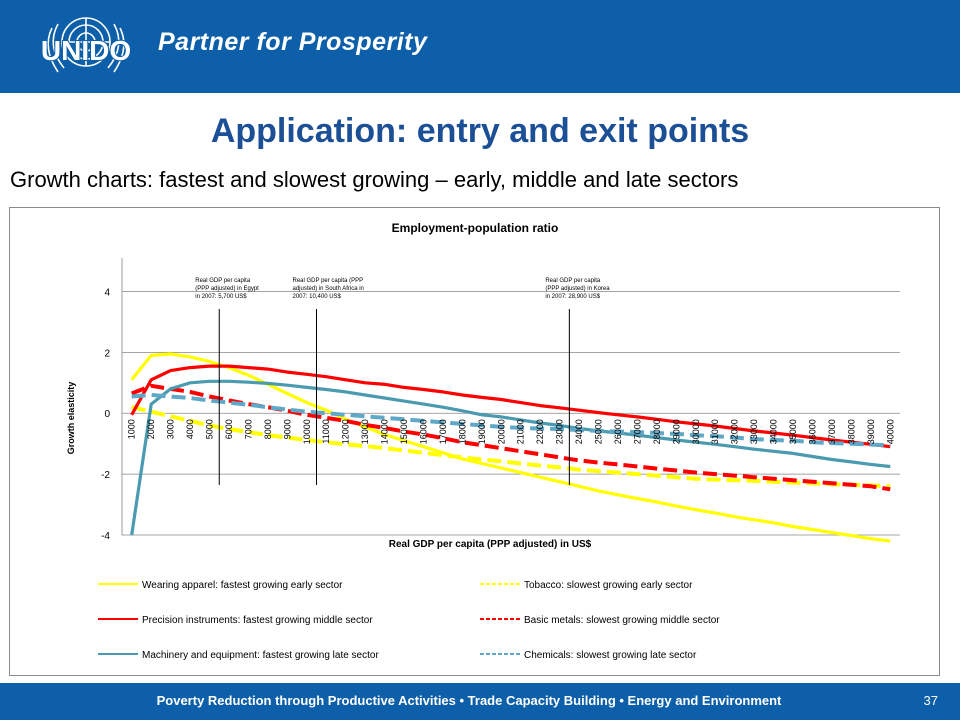 Image resolution: width=960 pixels, height=720 pixels. I want to click on x-tick-label: 30000, so click(696, 431).